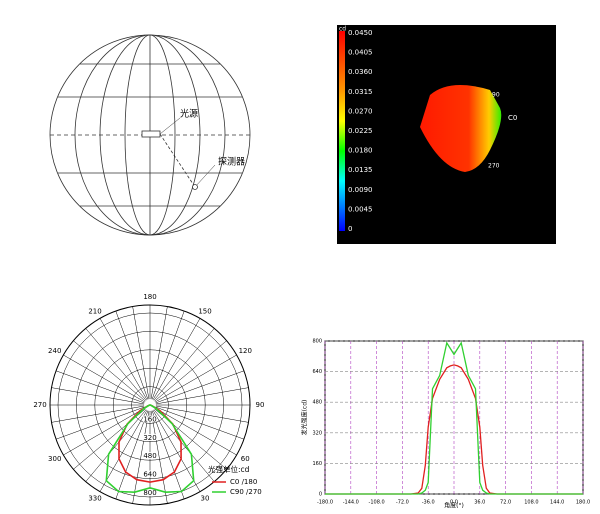 The height and width of the screenshot is (514, 600). Describe the element at coordinates (149, 419) in the screenshot. I see `r-tick-label: 160` at that location.